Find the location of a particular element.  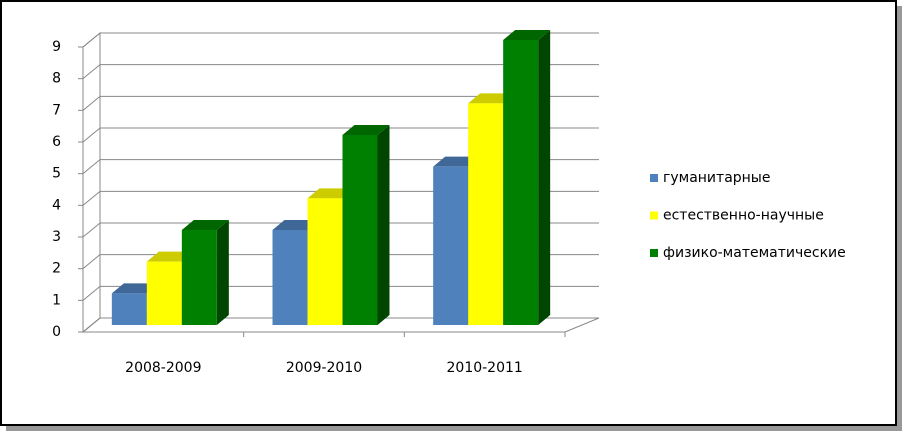

y-tick-label: 9 is located at coordinates (56, 47).